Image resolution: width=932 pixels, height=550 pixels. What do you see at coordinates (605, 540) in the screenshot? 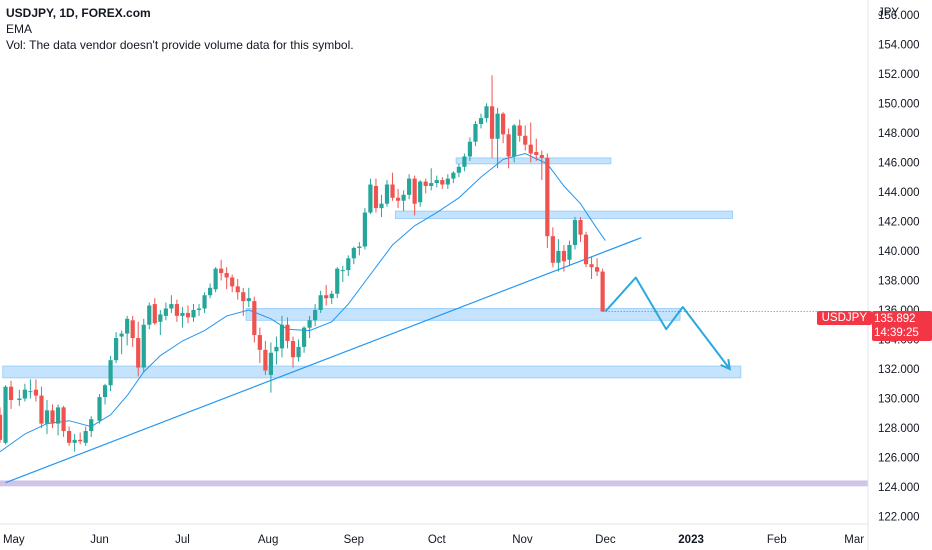
I see `time-tick-label: Dec` at bounding box center [605, 540].